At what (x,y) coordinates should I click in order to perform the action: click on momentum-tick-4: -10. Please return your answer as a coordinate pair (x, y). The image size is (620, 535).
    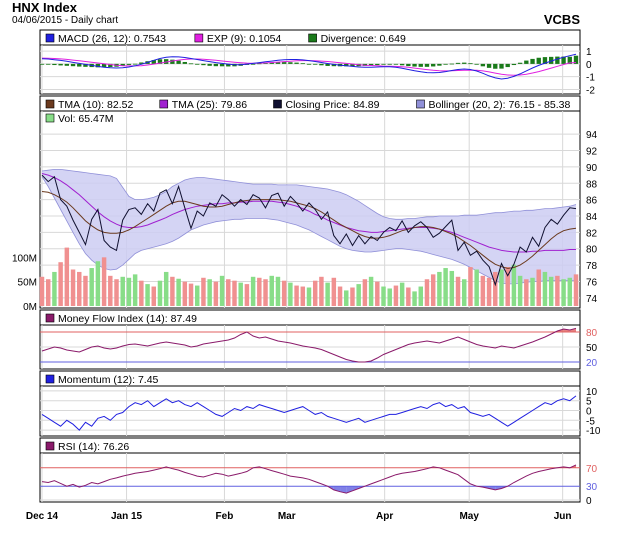
    Looking at the image, I should click on (593, 431).